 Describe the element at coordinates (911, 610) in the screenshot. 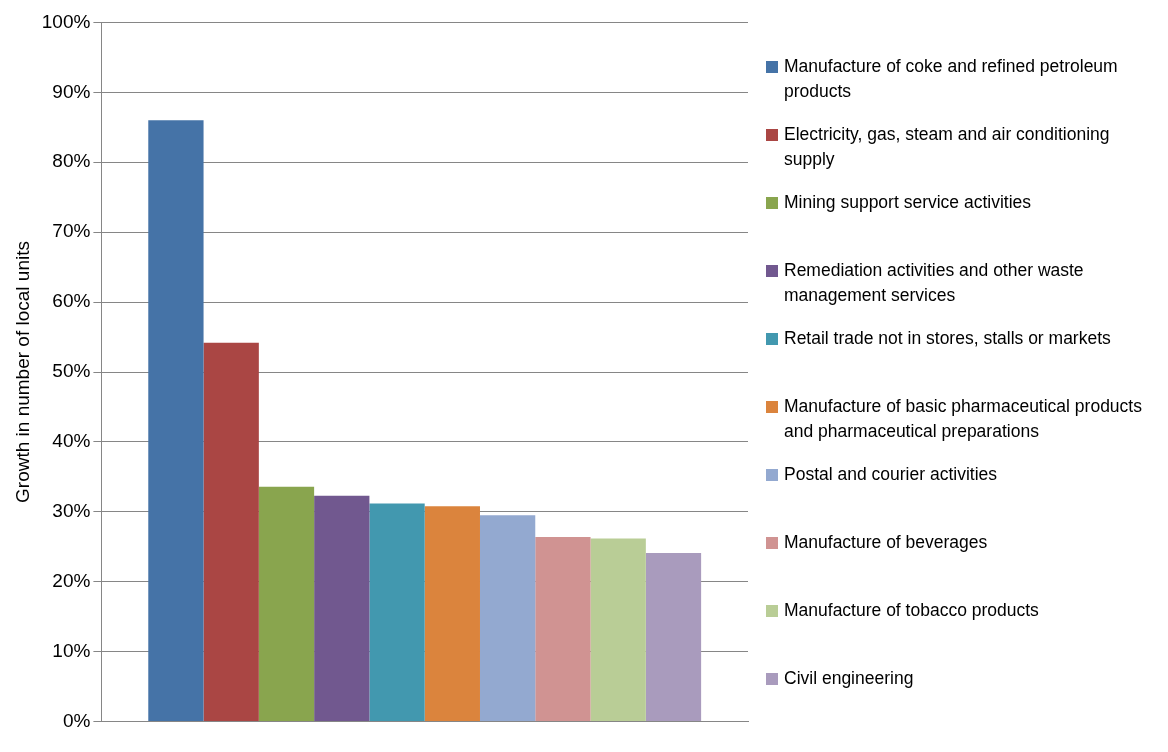

I see `legend-label: Manufacture of tobacco products` at that location.